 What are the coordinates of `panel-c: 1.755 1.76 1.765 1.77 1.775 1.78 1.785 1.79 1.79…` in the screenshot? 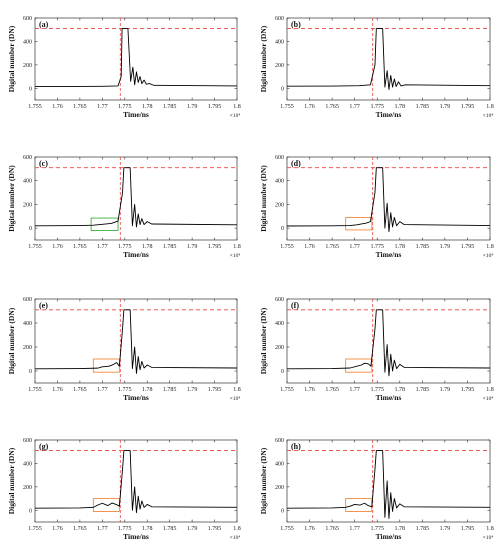 It's located at (124, 207).